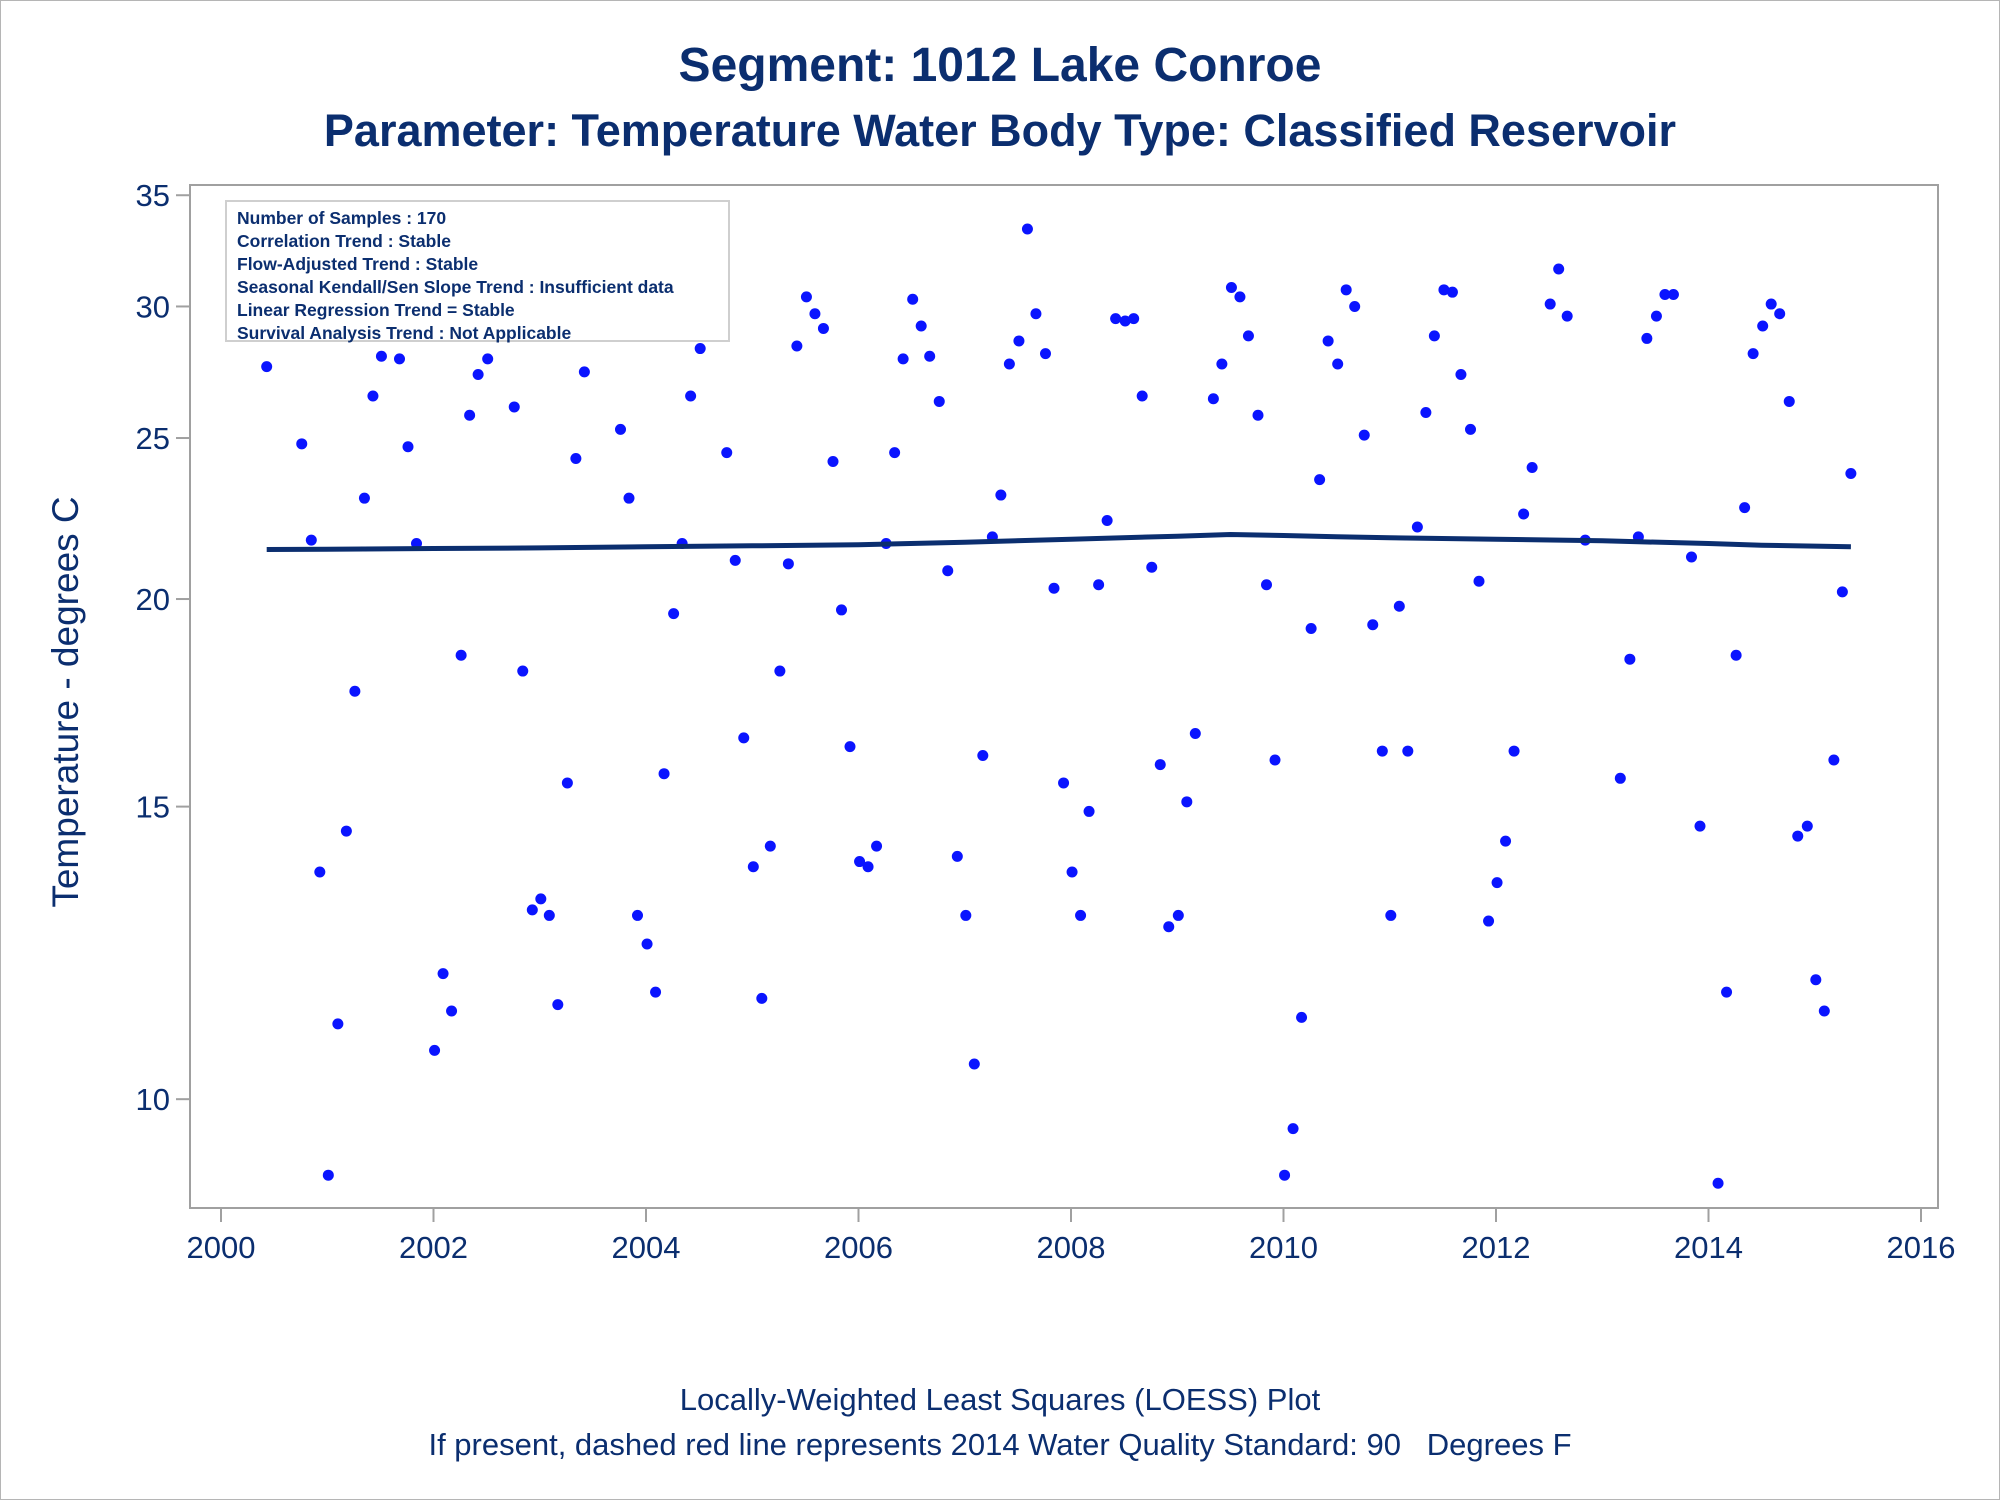 This screenshot has height=1500, width=2000. I want to click on x-tick-label: 2004, so click(646, 1247).